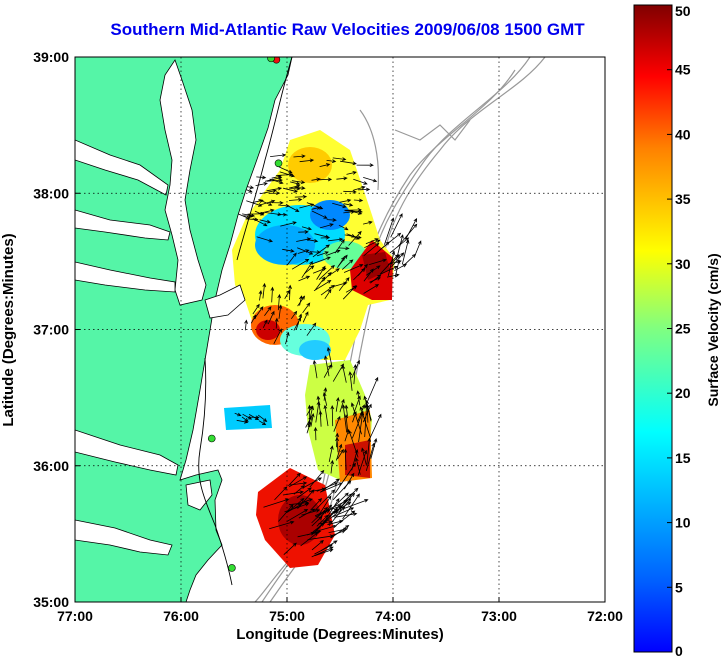 Image resolution: width=724 pixels, height=659 pixels. What do you see at coordinates (51, 466) in the screenshot?
I see `y-tick-label: 36:00` at bounding box center [51, 466].